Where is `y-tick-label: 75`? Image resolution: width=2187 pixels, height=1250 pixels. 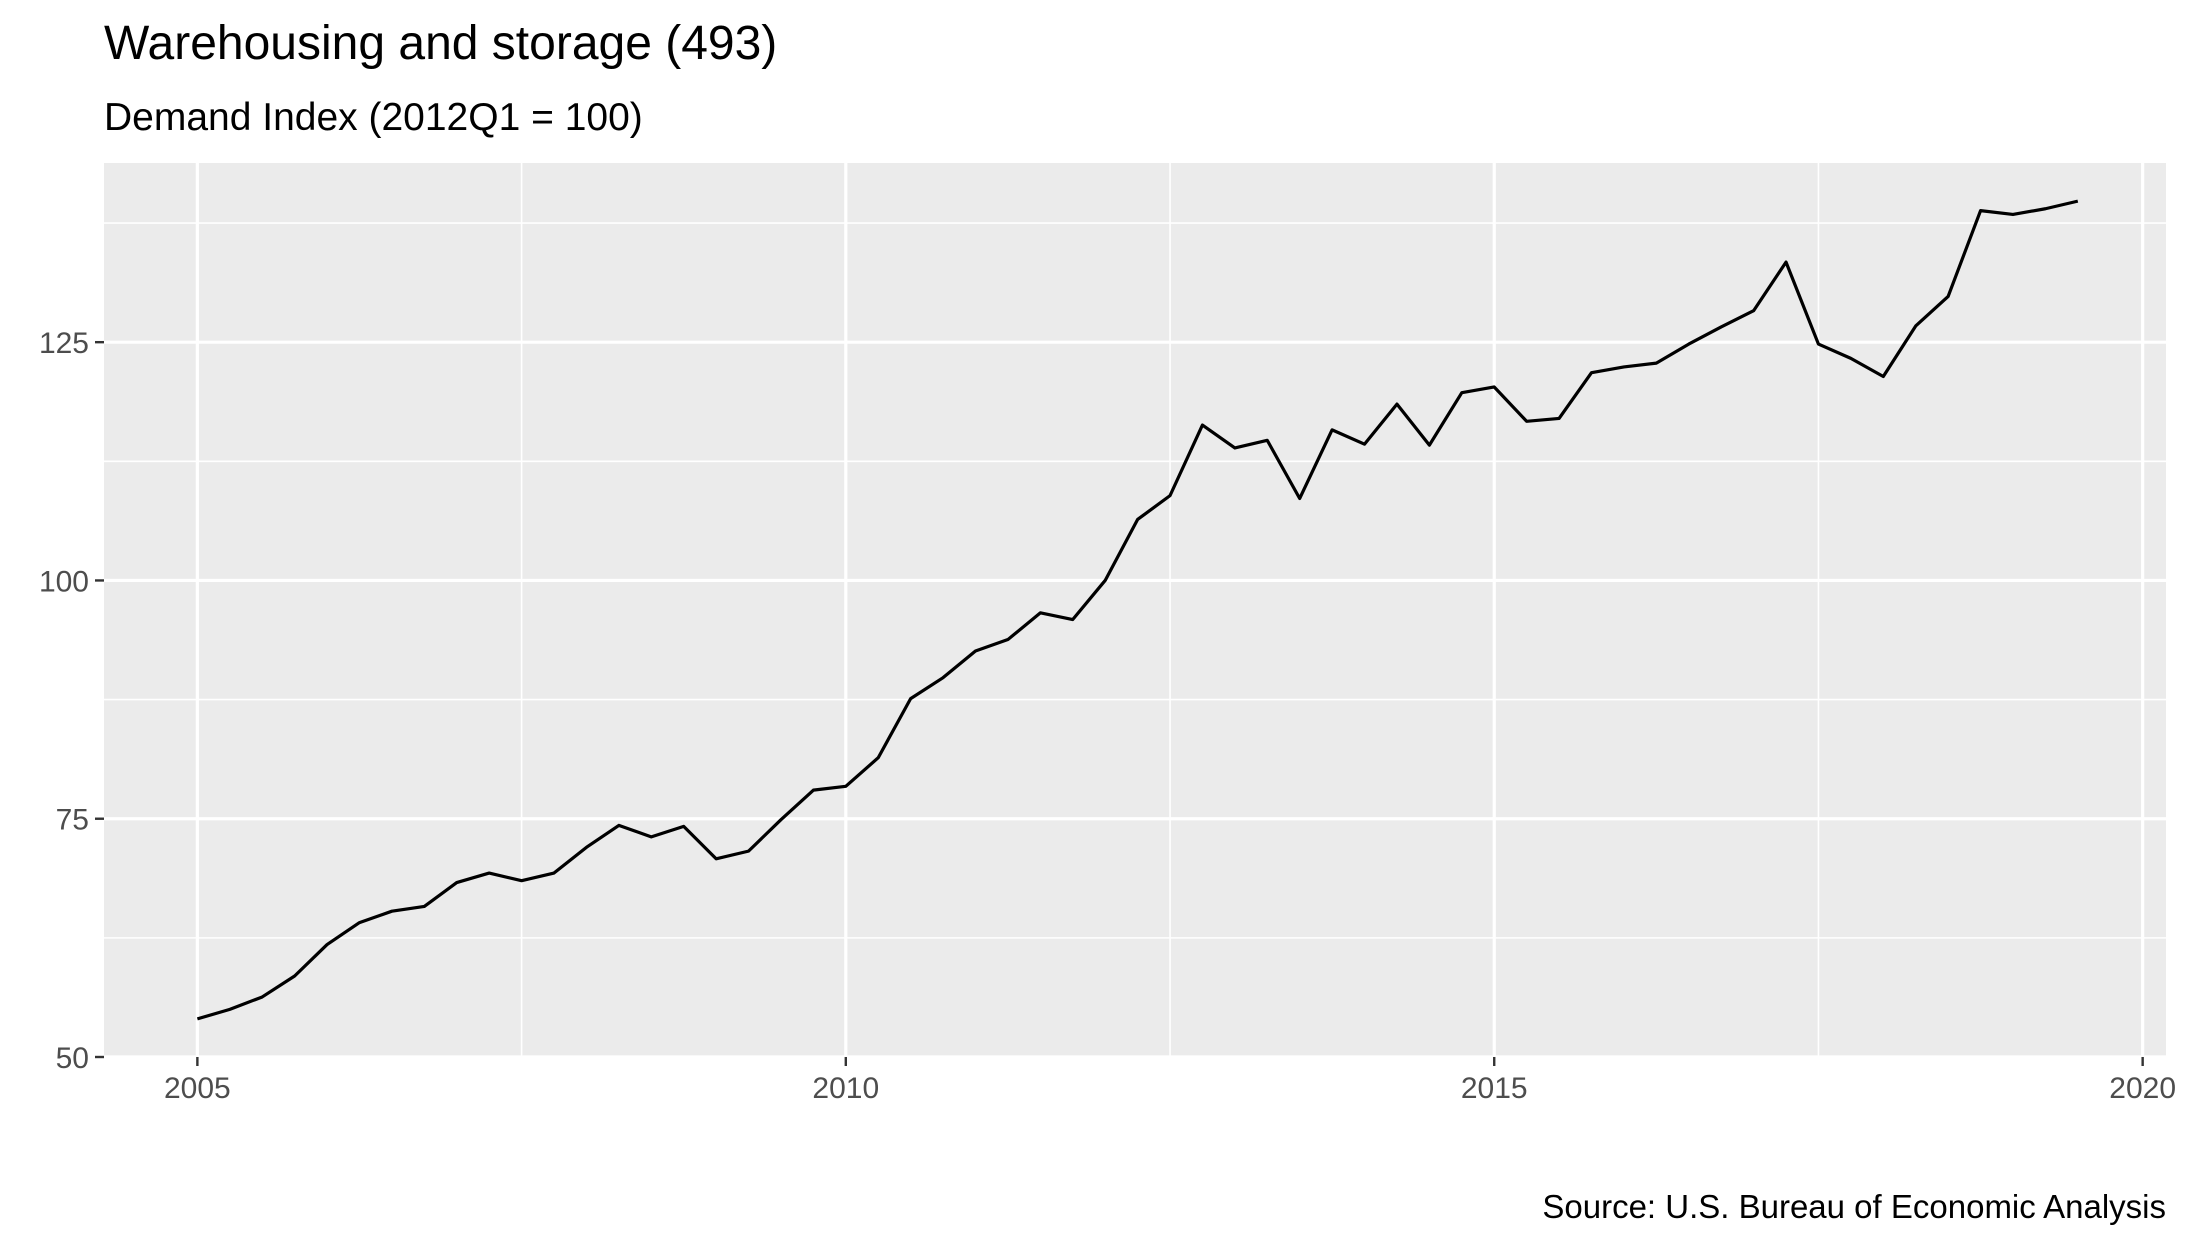
y-tick-label: 75 is located at coordinates (72, 820).